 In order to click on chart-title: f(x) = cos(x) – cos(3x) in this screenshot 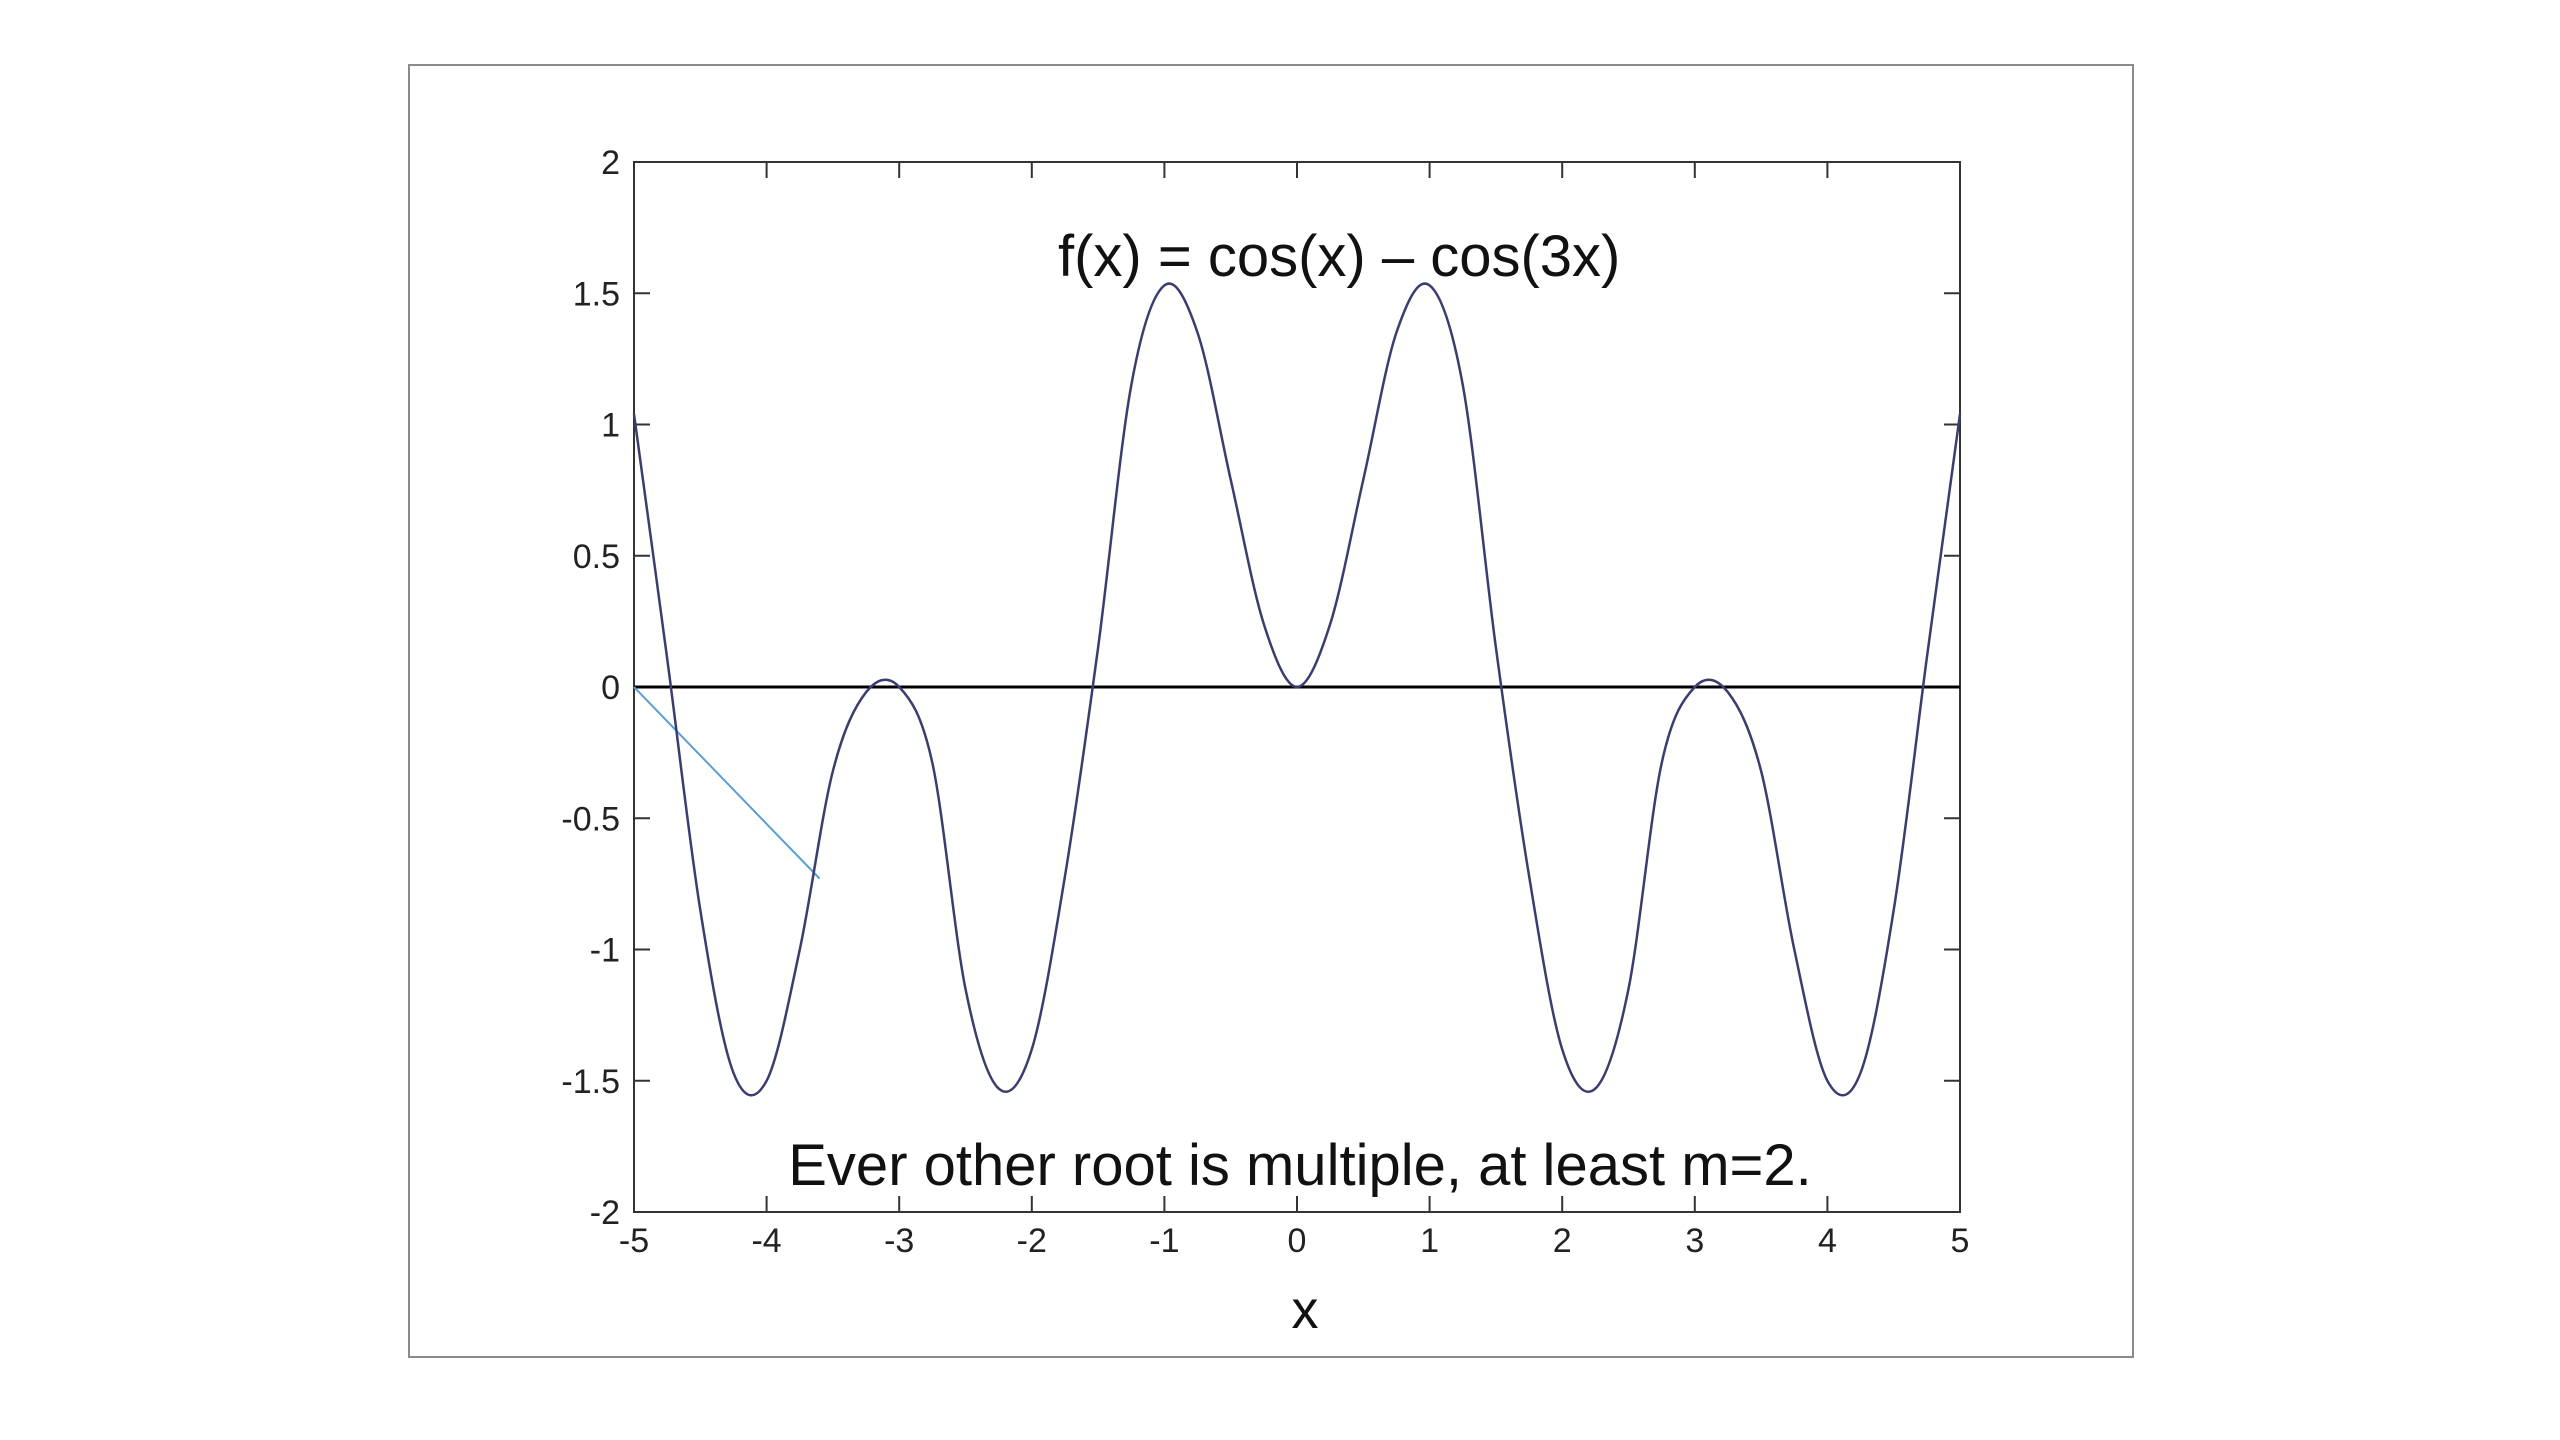, I will do `click(1339, 256)`.